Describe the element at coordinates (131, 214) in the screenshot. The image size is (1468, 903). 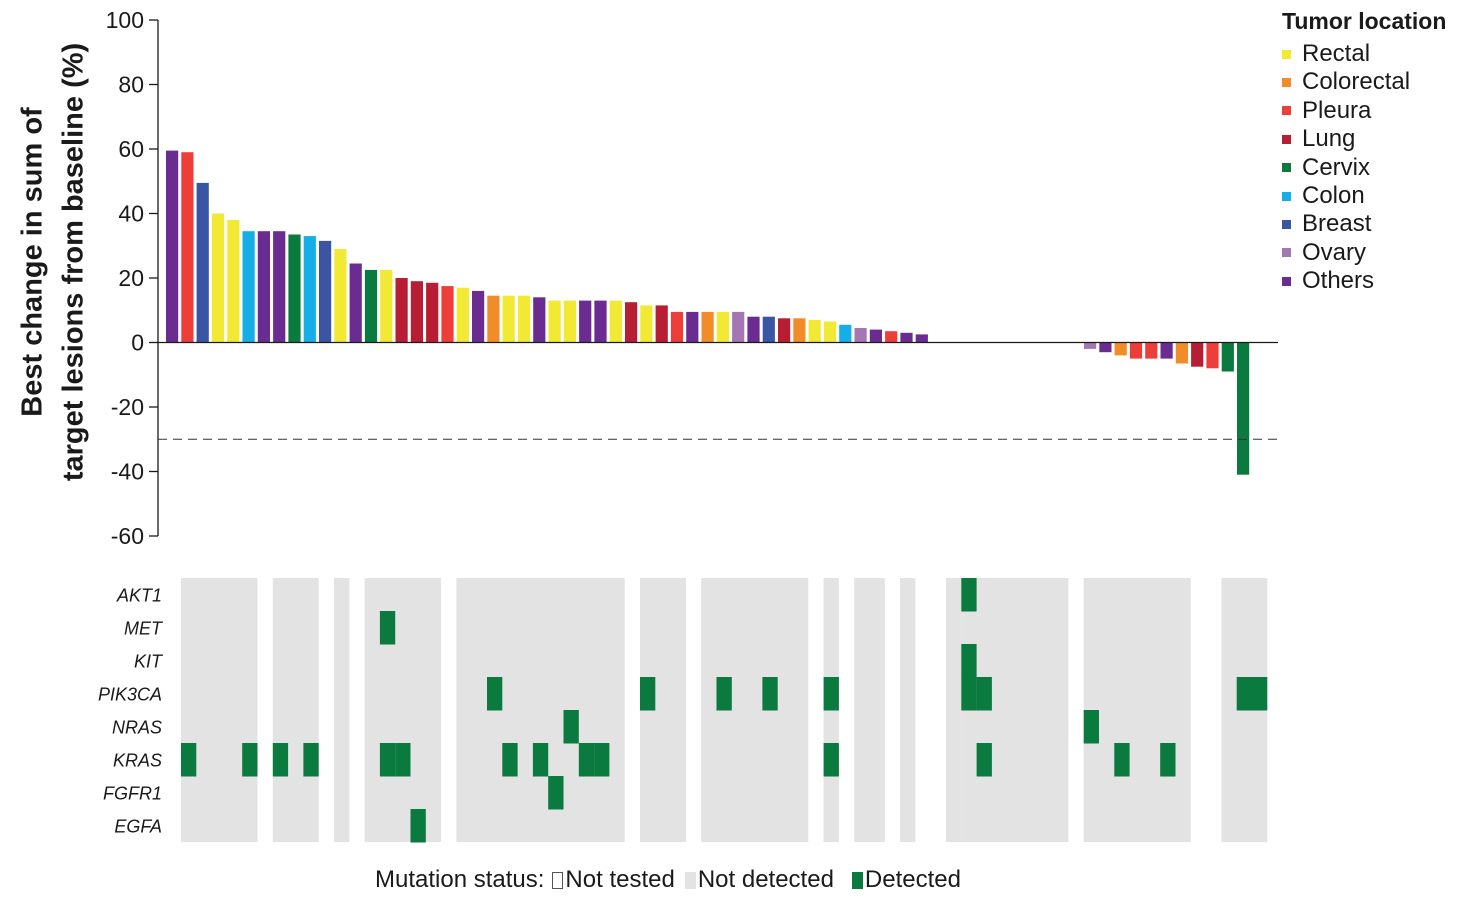
I see `y-tick-label: 40` at that location.